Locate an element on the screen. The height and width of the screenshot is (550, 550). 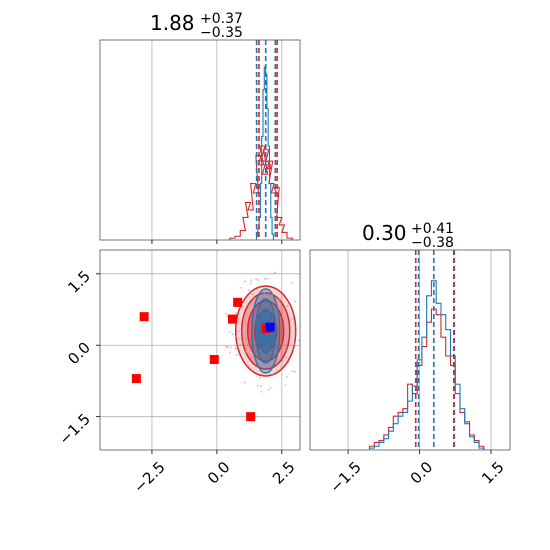
title-param-1-plus: +0.37 is located at coordinates (221, 19).